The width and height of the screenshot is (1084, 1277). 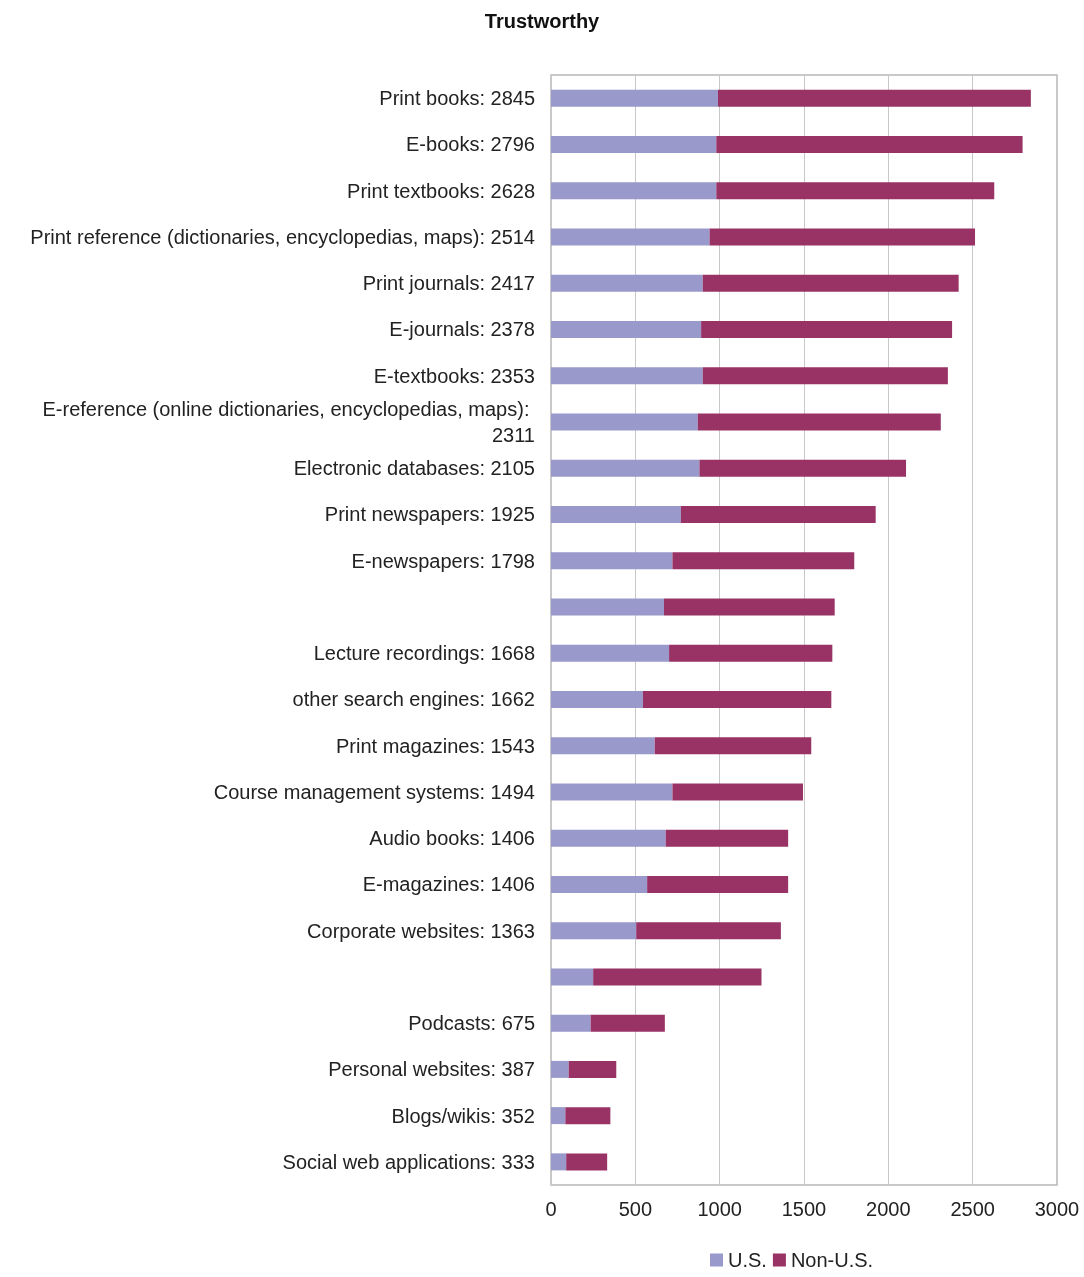 What do you see at coordinates (443, 560) in the screenshot?
I see `y-tick-label: E-newspapers: 1798` at bounding box center [443, 560].